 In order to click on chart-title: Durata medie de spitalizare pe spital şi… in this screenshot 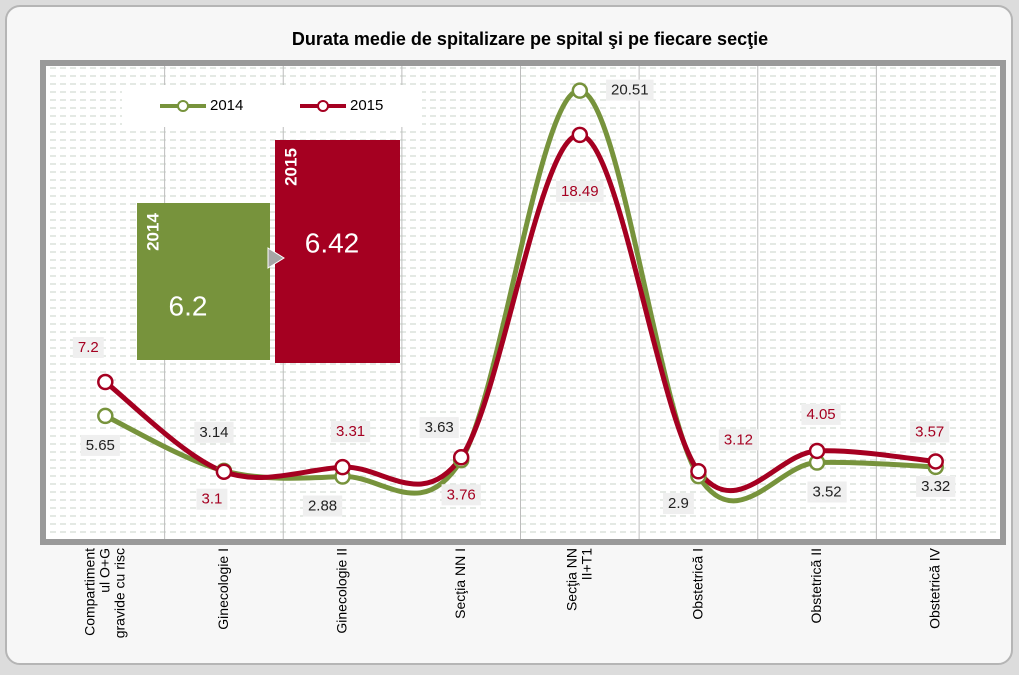, I will do `click(530, 39)`.